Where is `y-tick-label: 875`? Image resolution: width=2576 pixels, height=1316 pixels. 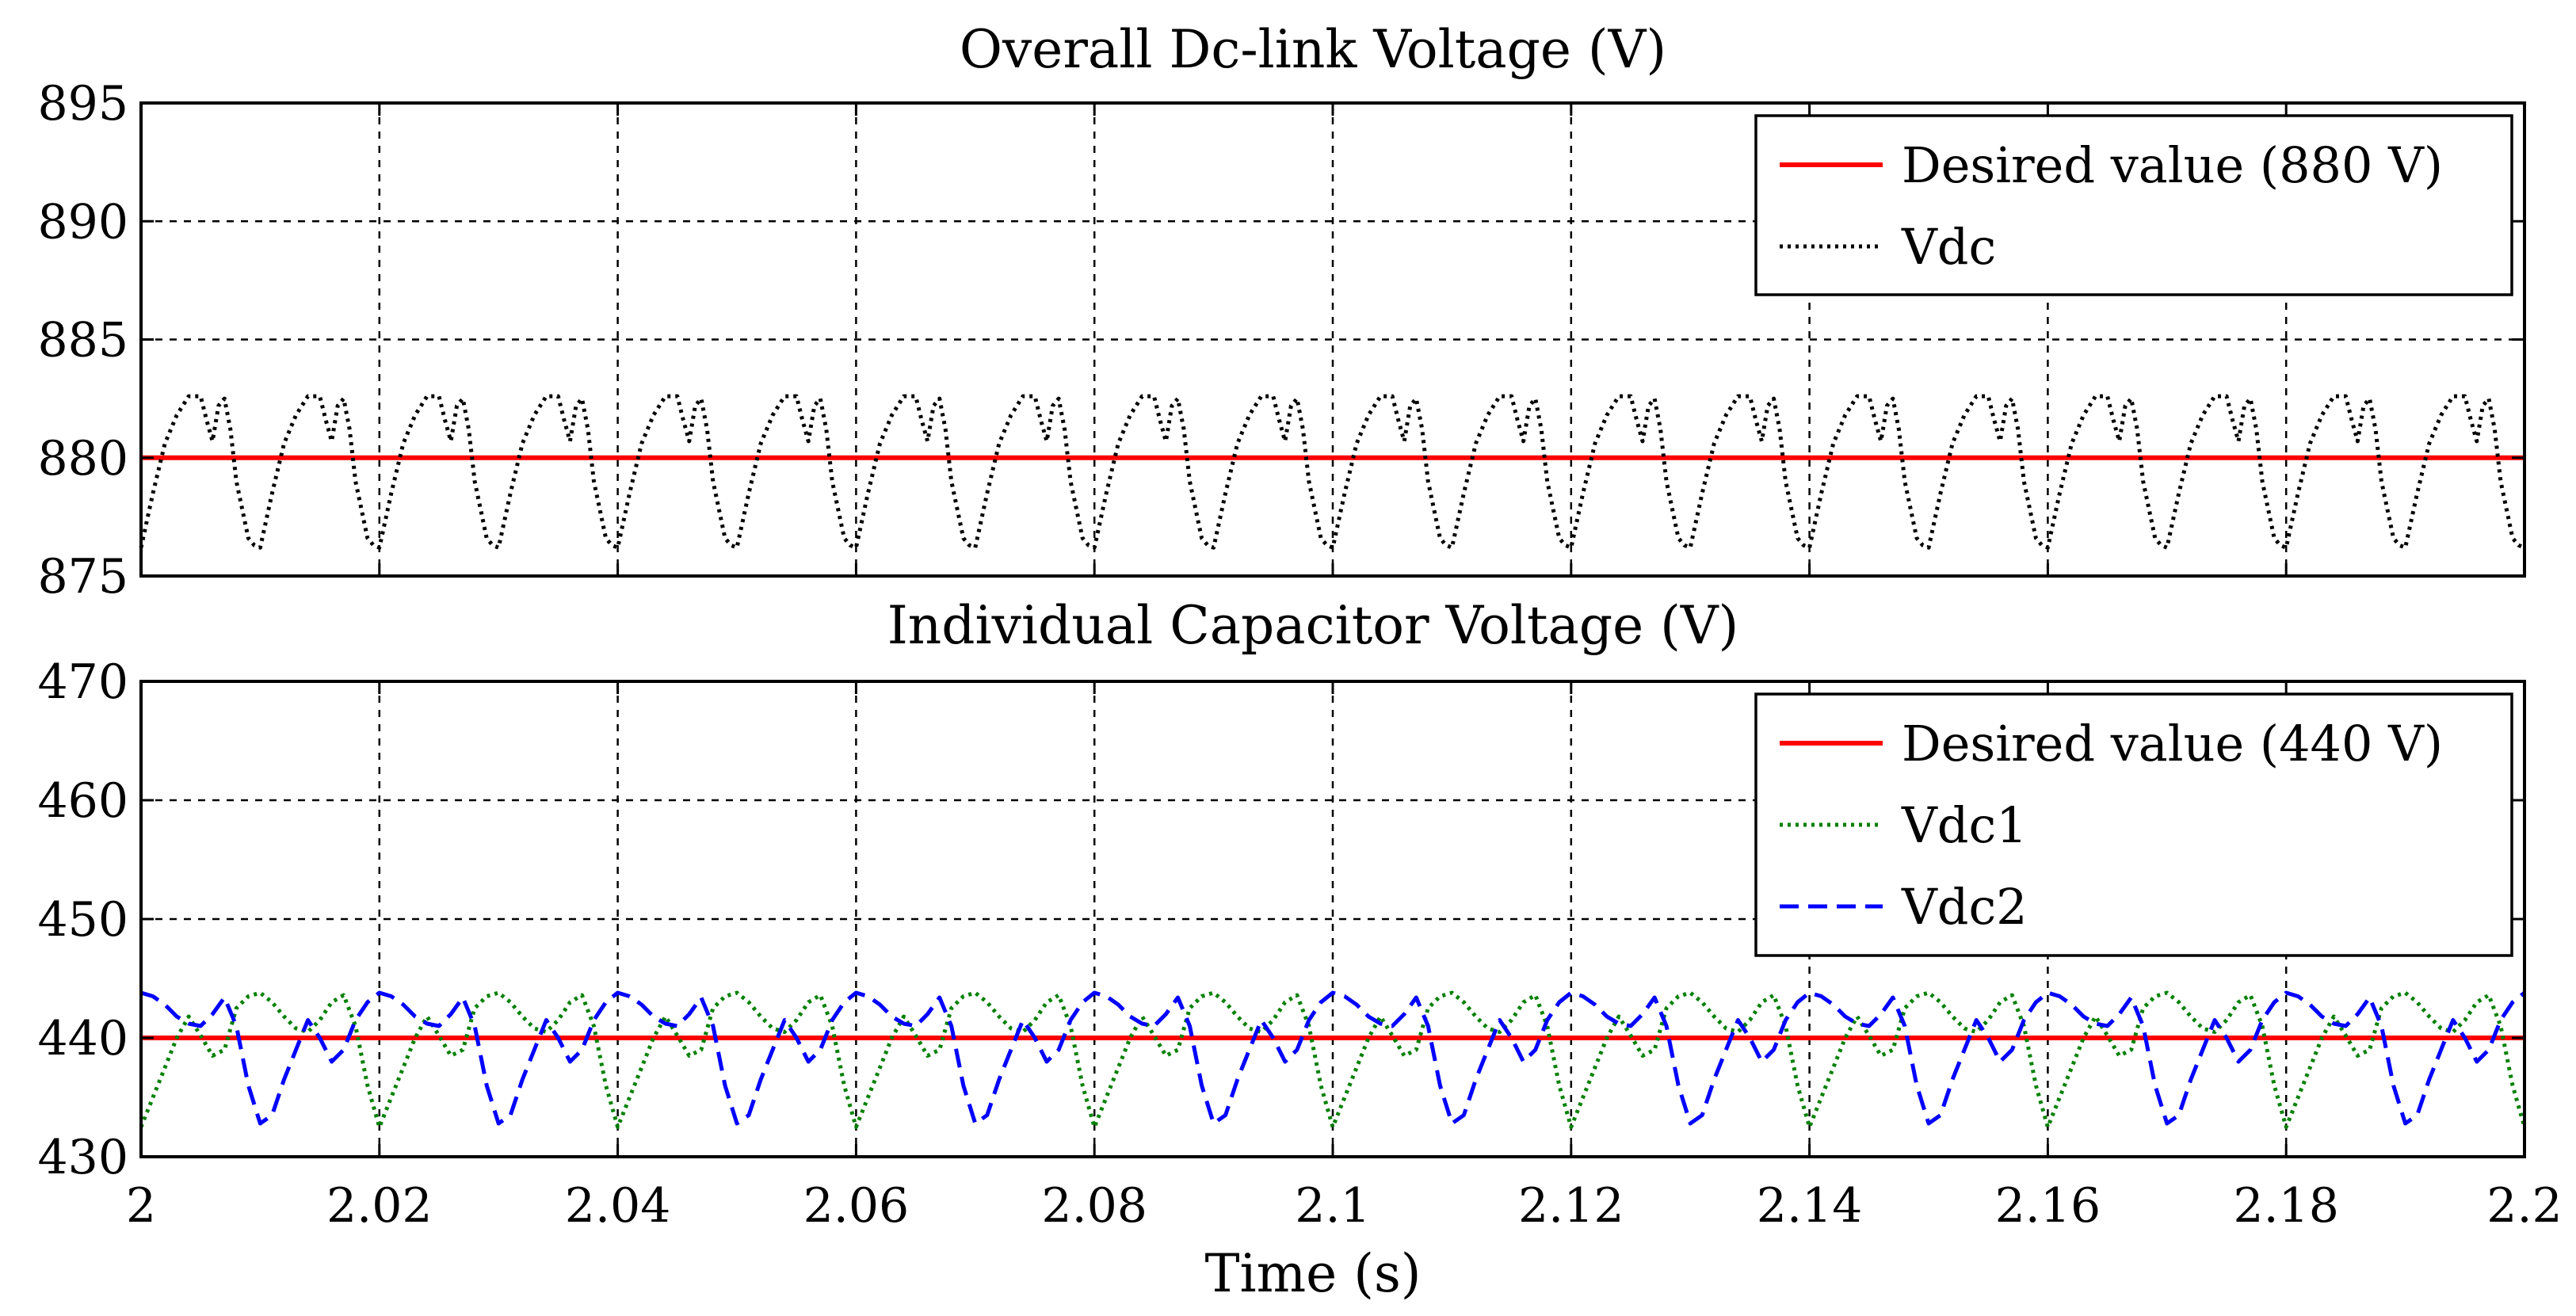
y-tick-label: 875 is located at coordinates (82, 577).